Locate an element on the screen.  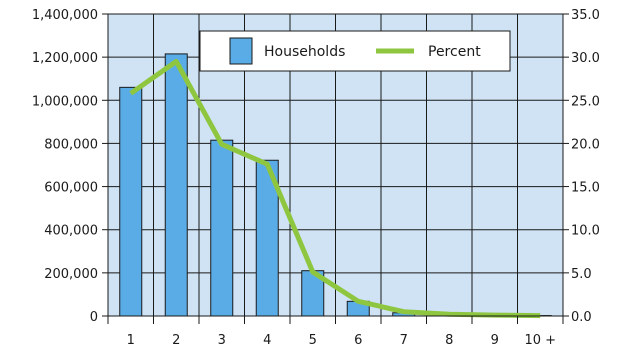
x-tick-label: 7 is located at coordinates (404, 340).